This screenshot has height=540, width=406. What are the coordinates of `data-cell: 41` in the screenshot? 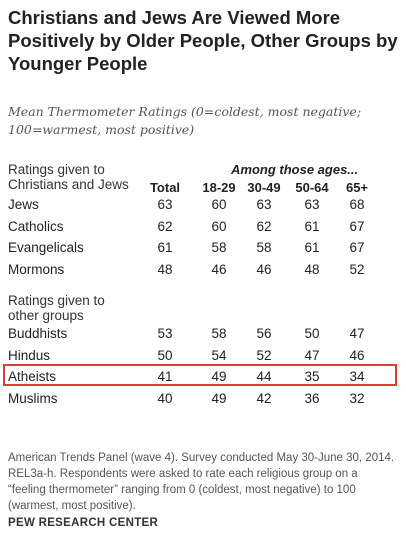 It's located at (165, 376).